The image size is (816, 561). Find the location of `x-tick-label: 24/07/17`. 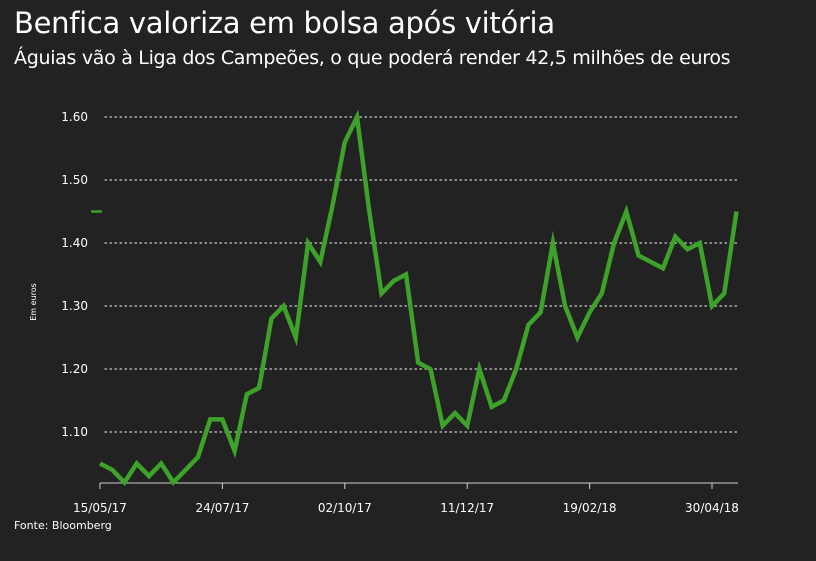

x-tick-label: 24/07/17 is located at coordinates (222, 508).